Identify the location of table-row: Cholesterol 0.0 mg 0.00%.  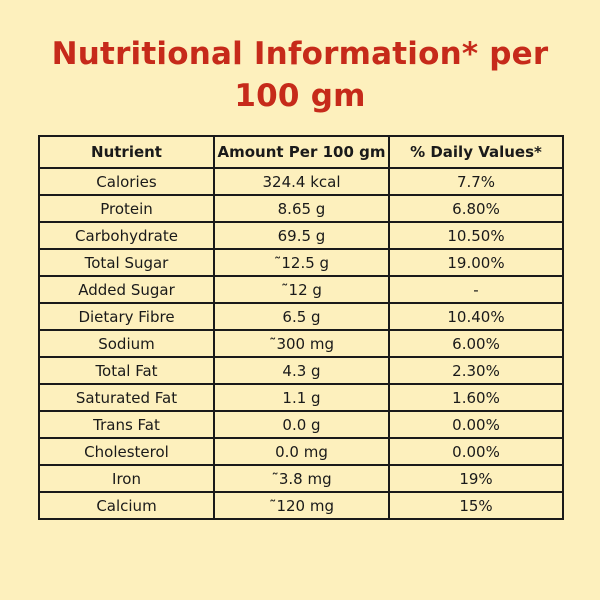
(301, 451).